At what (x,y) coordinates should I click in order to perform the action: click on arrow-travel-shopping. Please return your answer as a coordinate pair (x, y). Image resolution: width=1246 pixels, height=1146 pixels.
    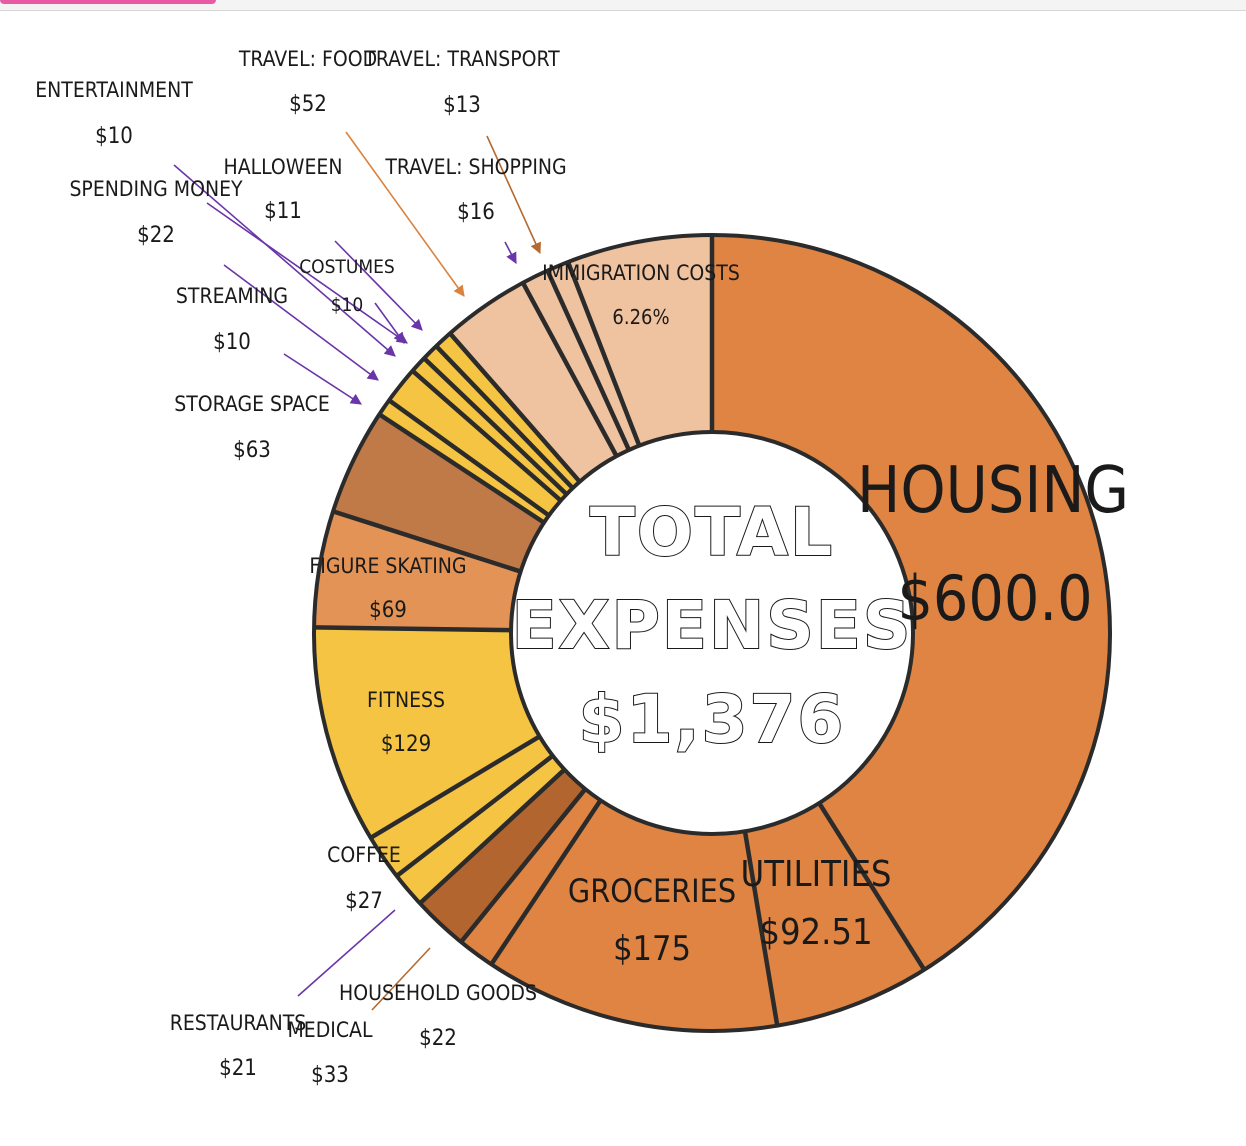
    Looking at the image, I should click on (510, 252).